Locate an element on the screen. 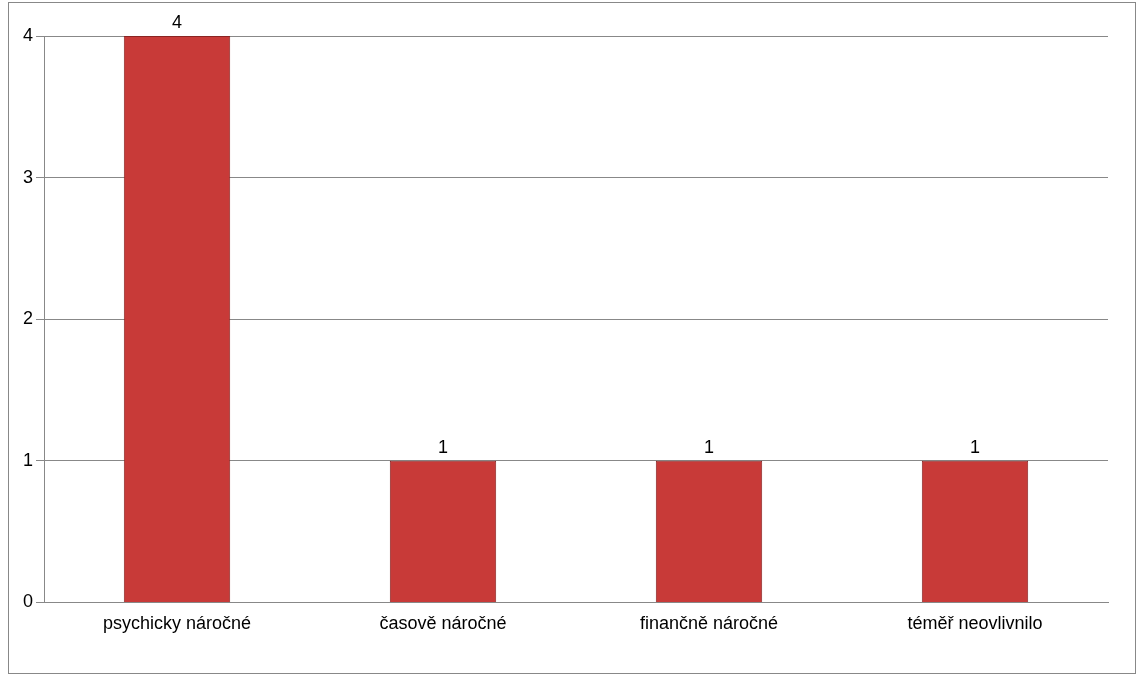  y-tick-label: 0 is located at coordinates (28, 601).